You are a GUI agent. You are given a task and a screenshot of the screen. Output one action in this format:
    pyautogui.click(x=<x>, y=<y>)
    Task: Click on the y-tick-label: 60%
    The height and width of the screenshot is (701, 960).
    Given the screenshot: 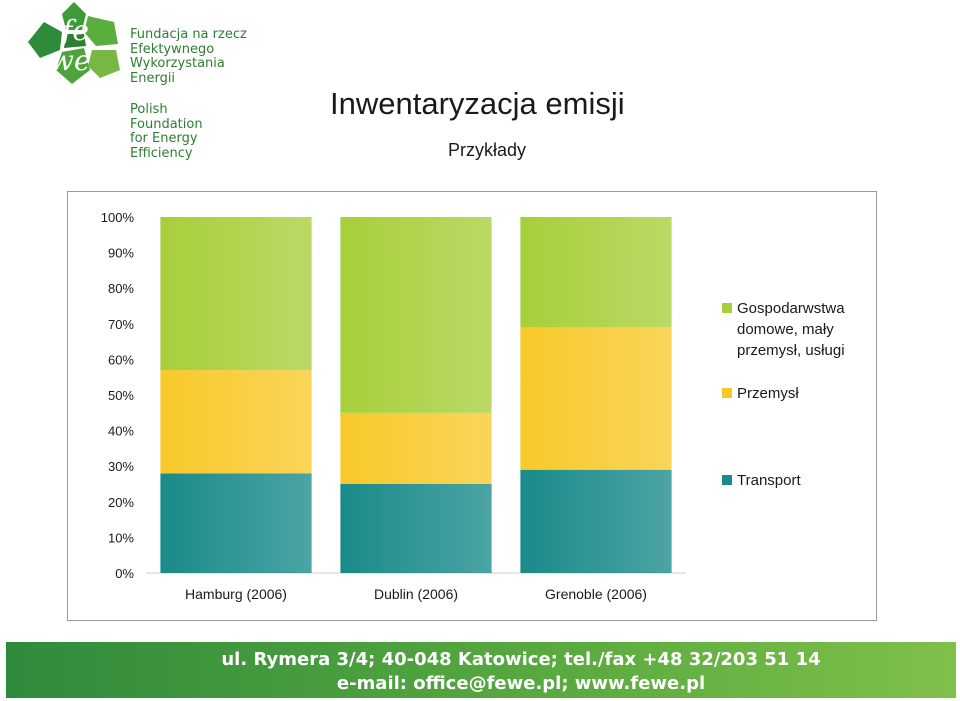 What is the action you would take?
    pyautogui.click(x=121, y=359)
    